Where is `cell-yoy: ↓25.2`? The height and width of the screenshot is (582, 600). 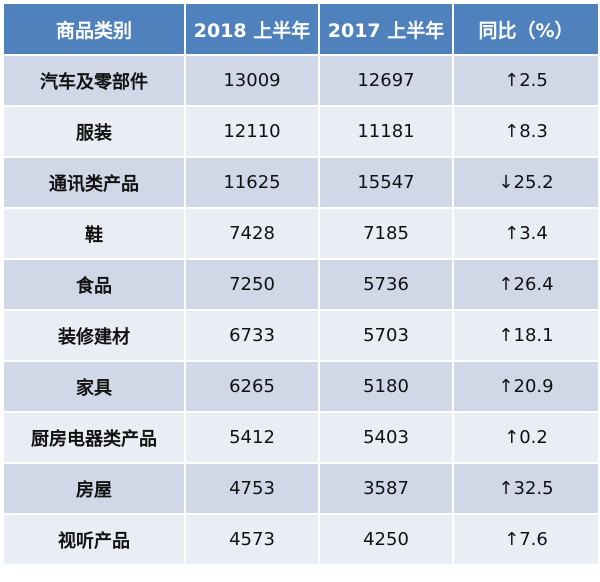
cell-yoy: ↓25.2 is located at coordinates (526, 182).